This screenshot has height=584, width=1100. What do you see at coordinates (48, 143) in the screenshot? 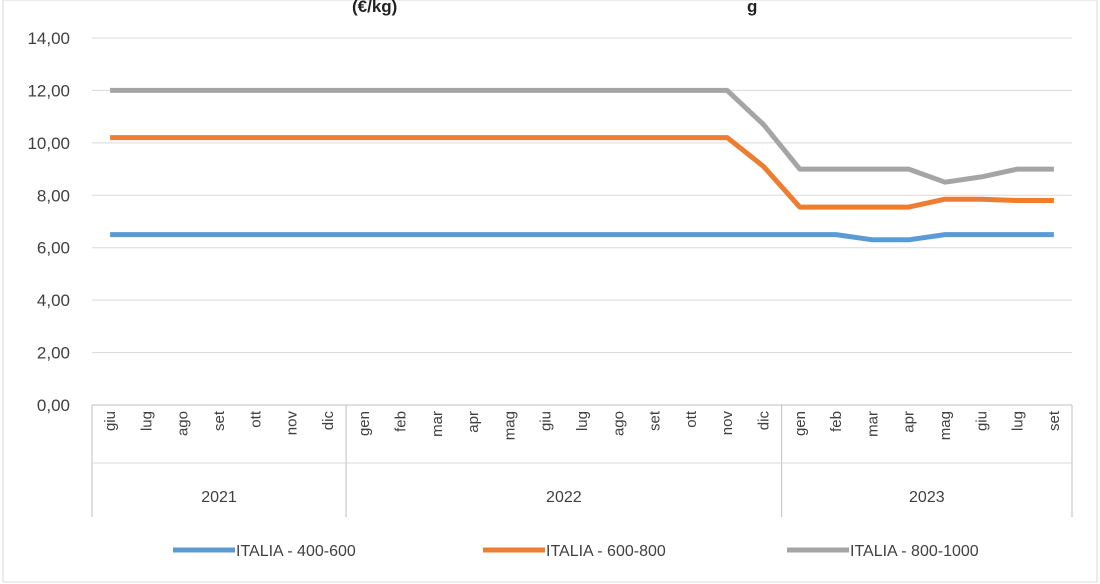
I see `y-tick-label: 10,00` at bounding box center [48, 143].